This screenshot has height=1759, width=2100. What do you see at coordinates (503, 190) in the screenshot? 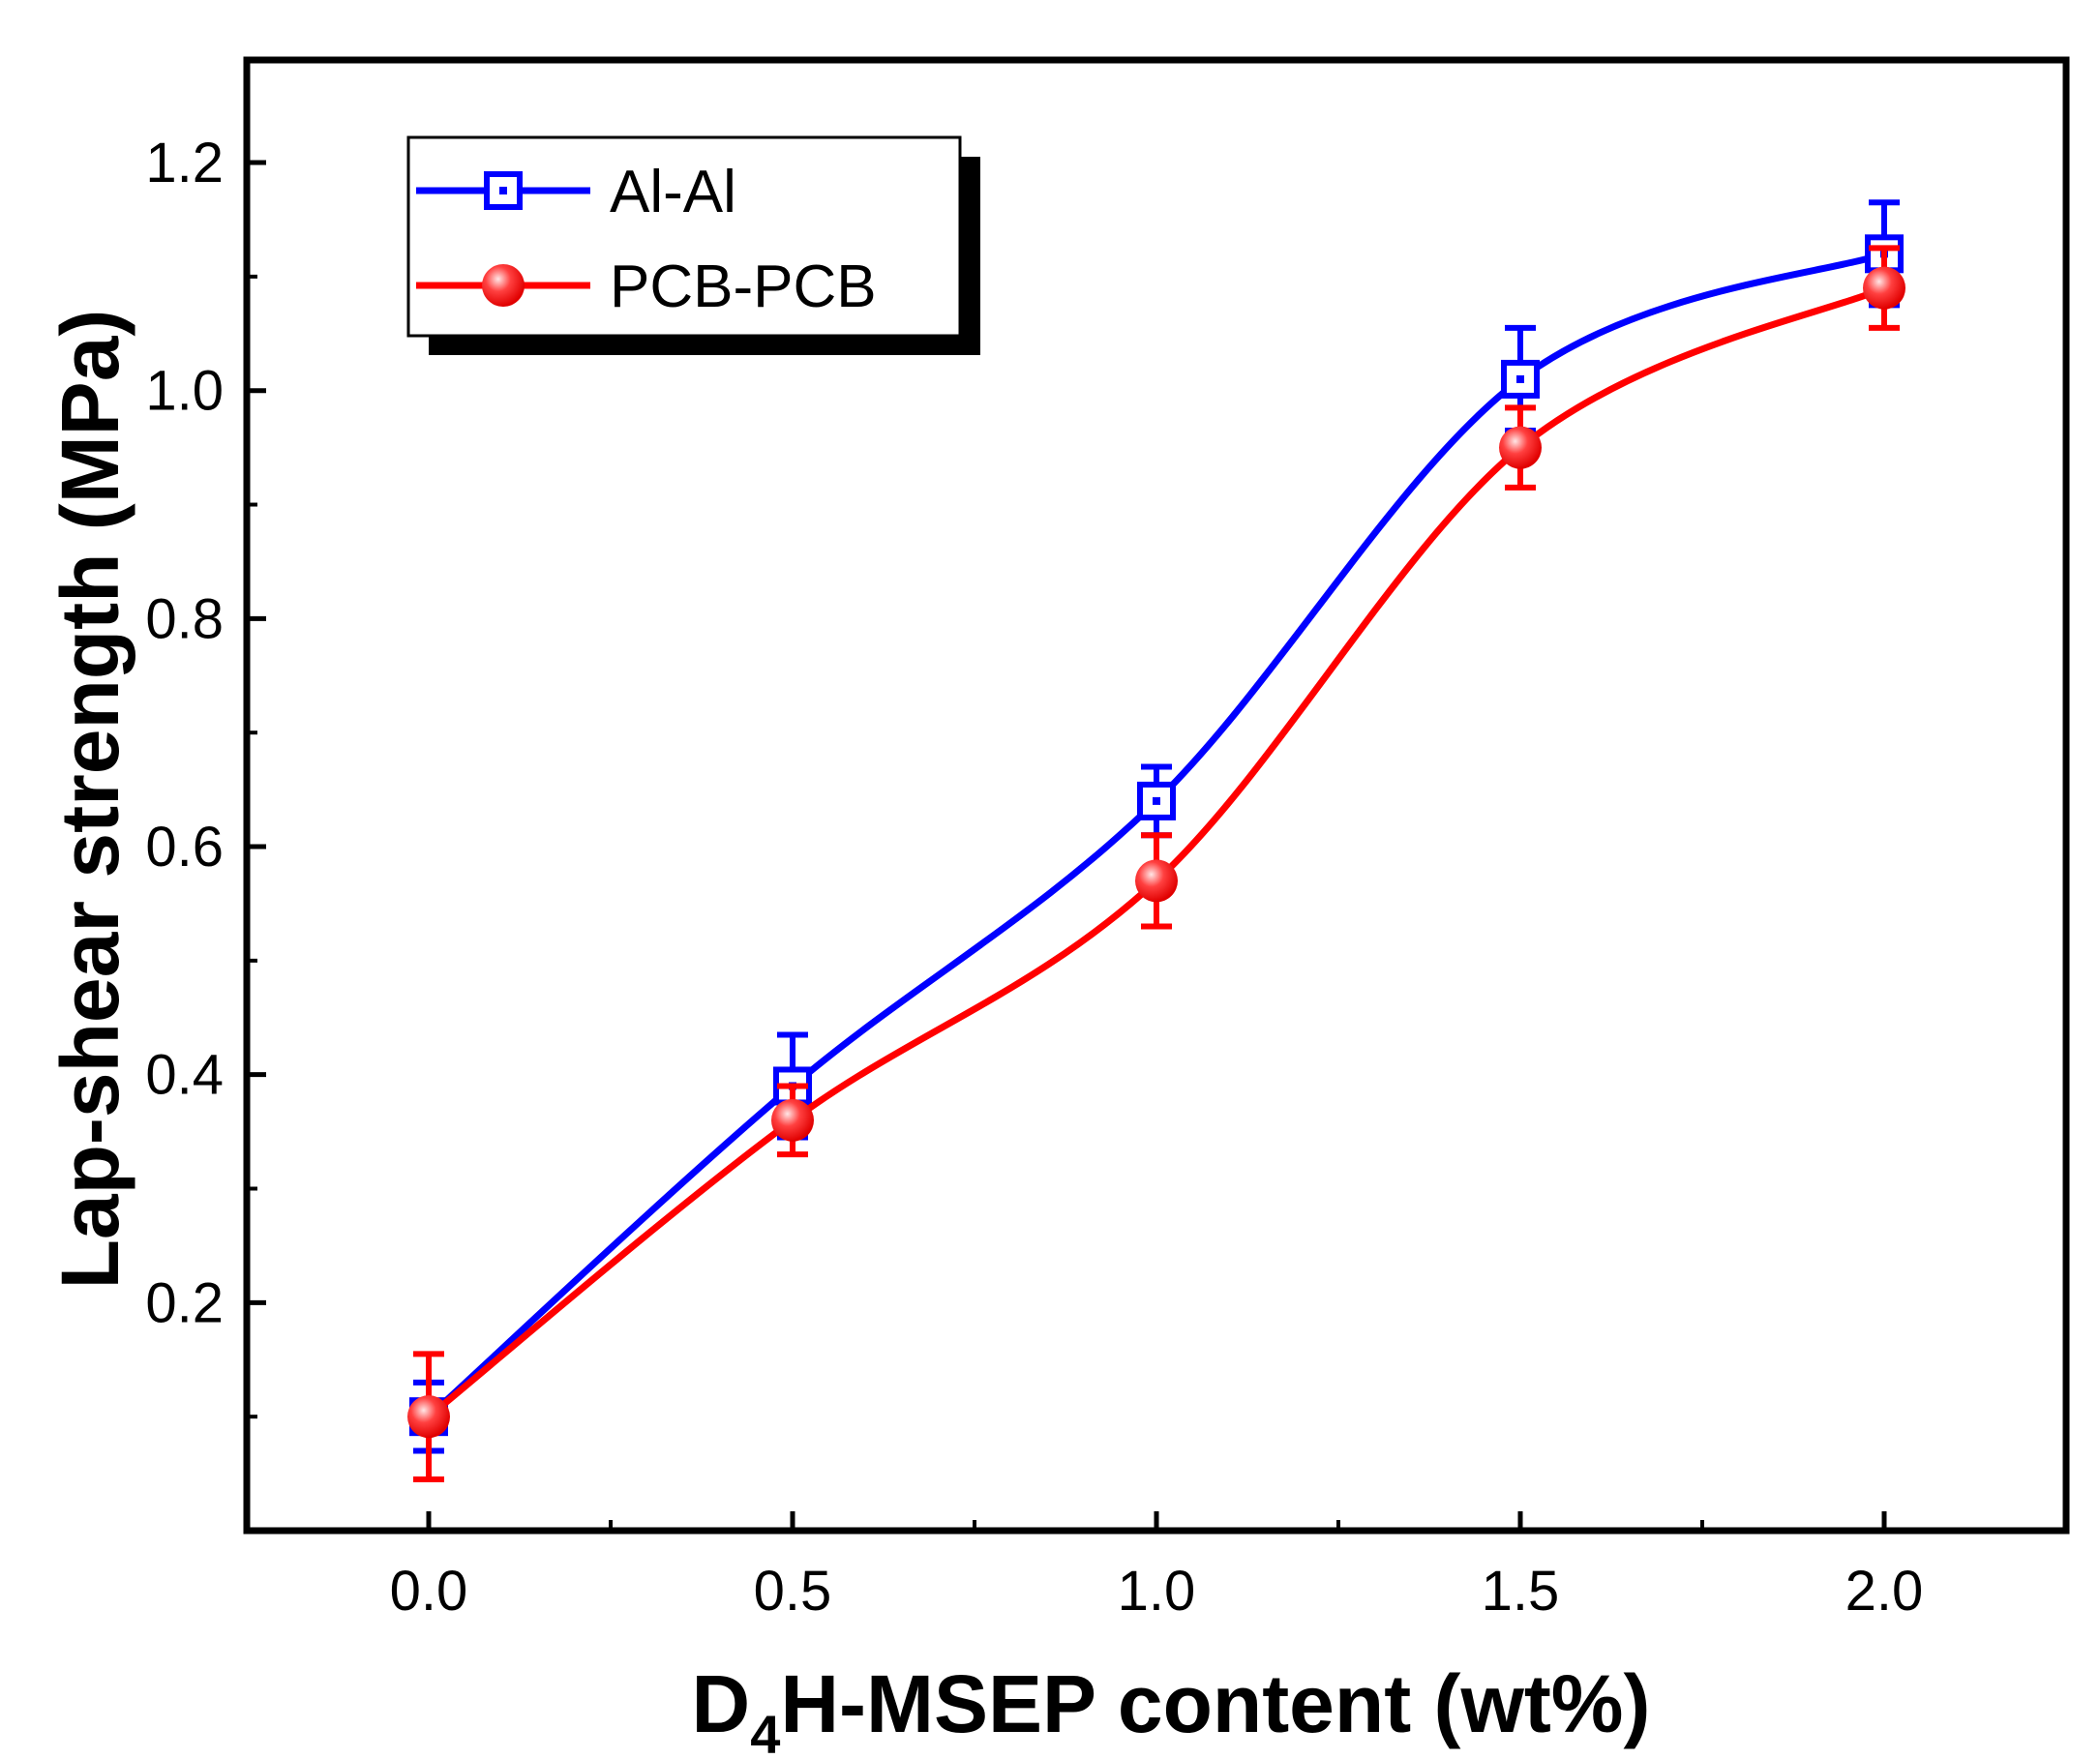
I see `legend-marker-al-dot` at bounding box center [503, 190].